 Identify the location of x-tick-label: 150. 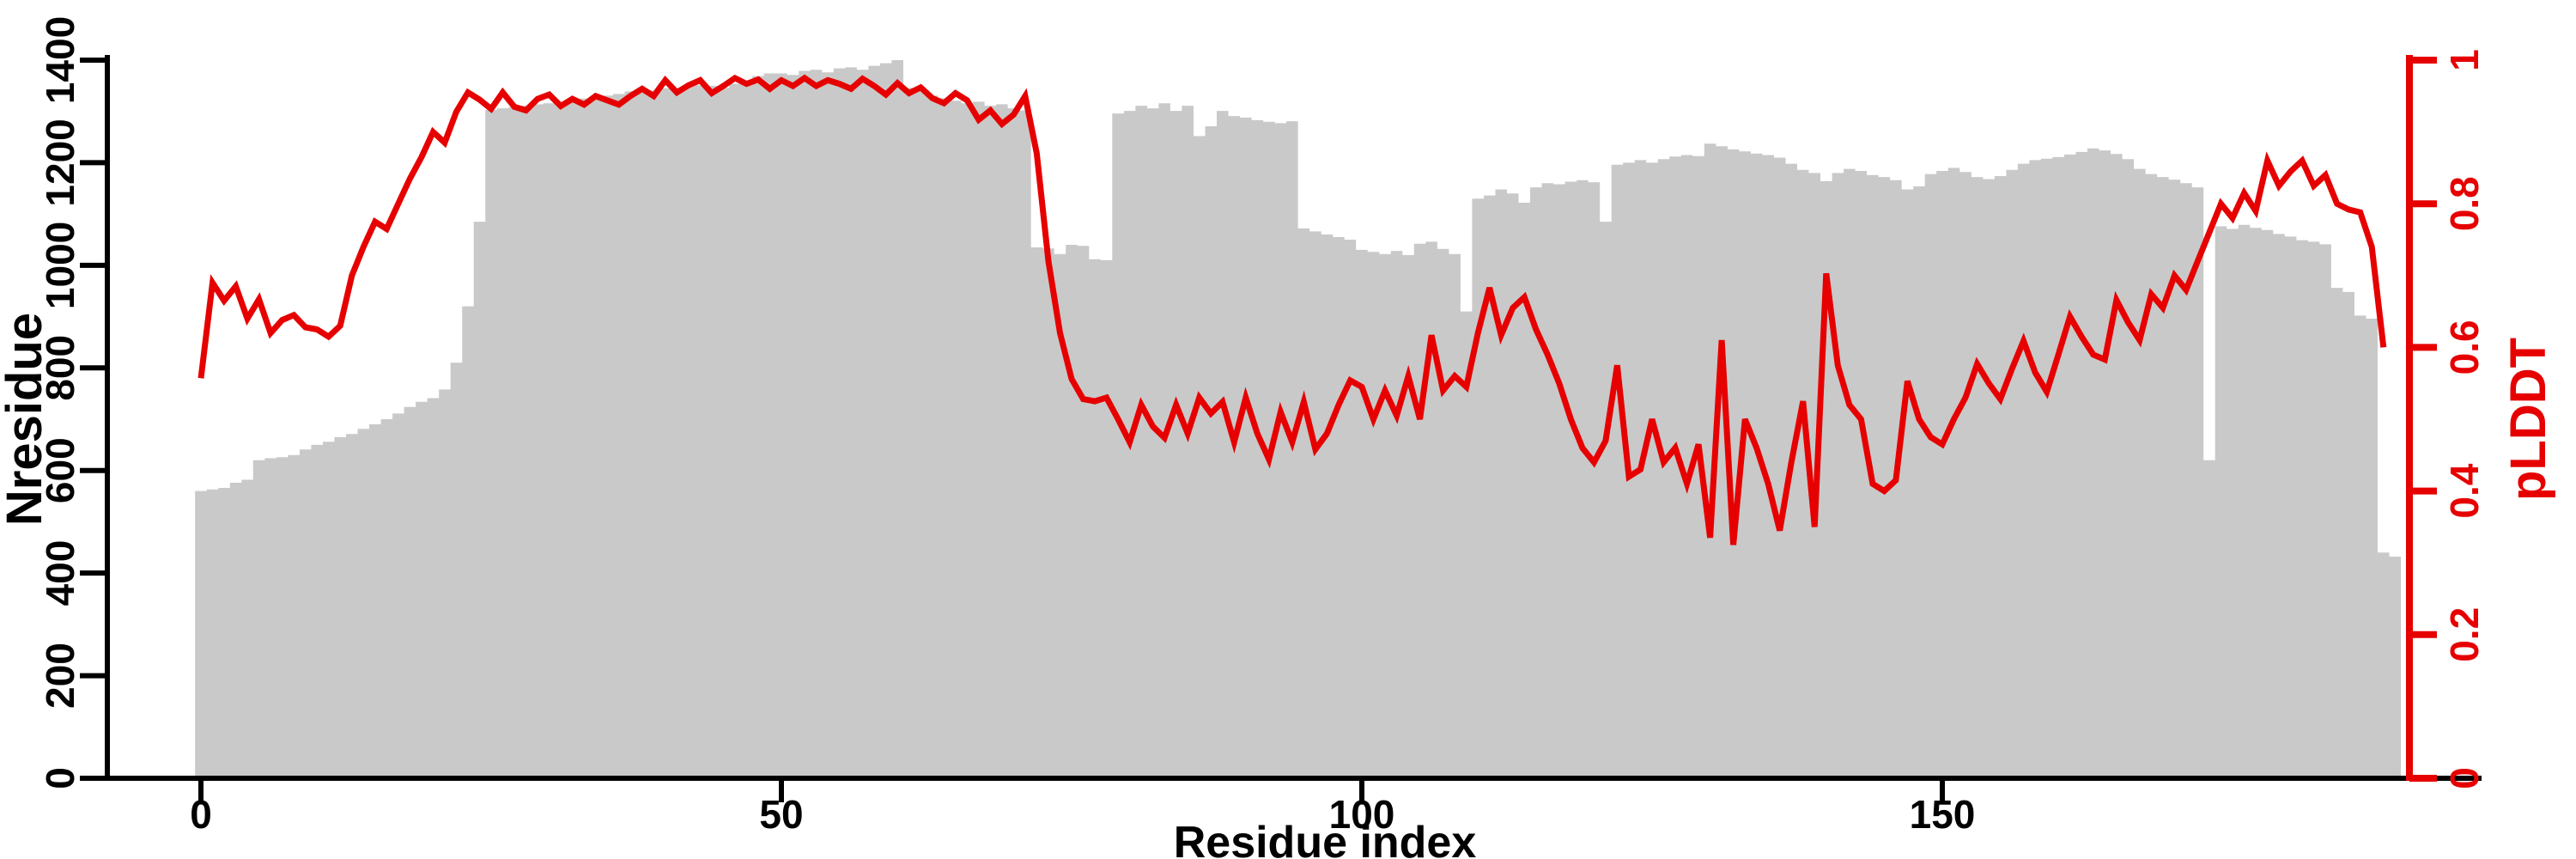
(1943, 814).